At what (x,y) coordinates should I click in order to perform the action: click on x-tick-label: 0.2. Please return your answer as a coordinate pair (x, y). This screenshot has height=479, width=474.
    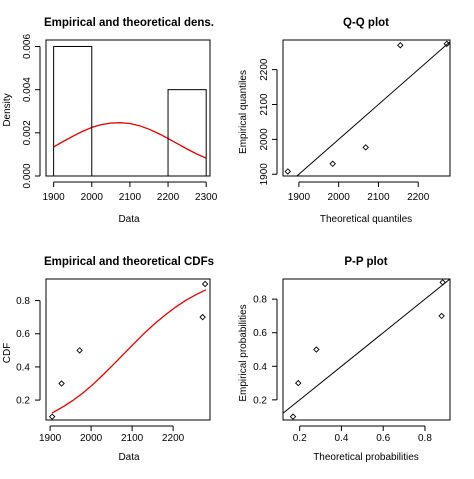
    Looking at the image, I should click on (300, 438).